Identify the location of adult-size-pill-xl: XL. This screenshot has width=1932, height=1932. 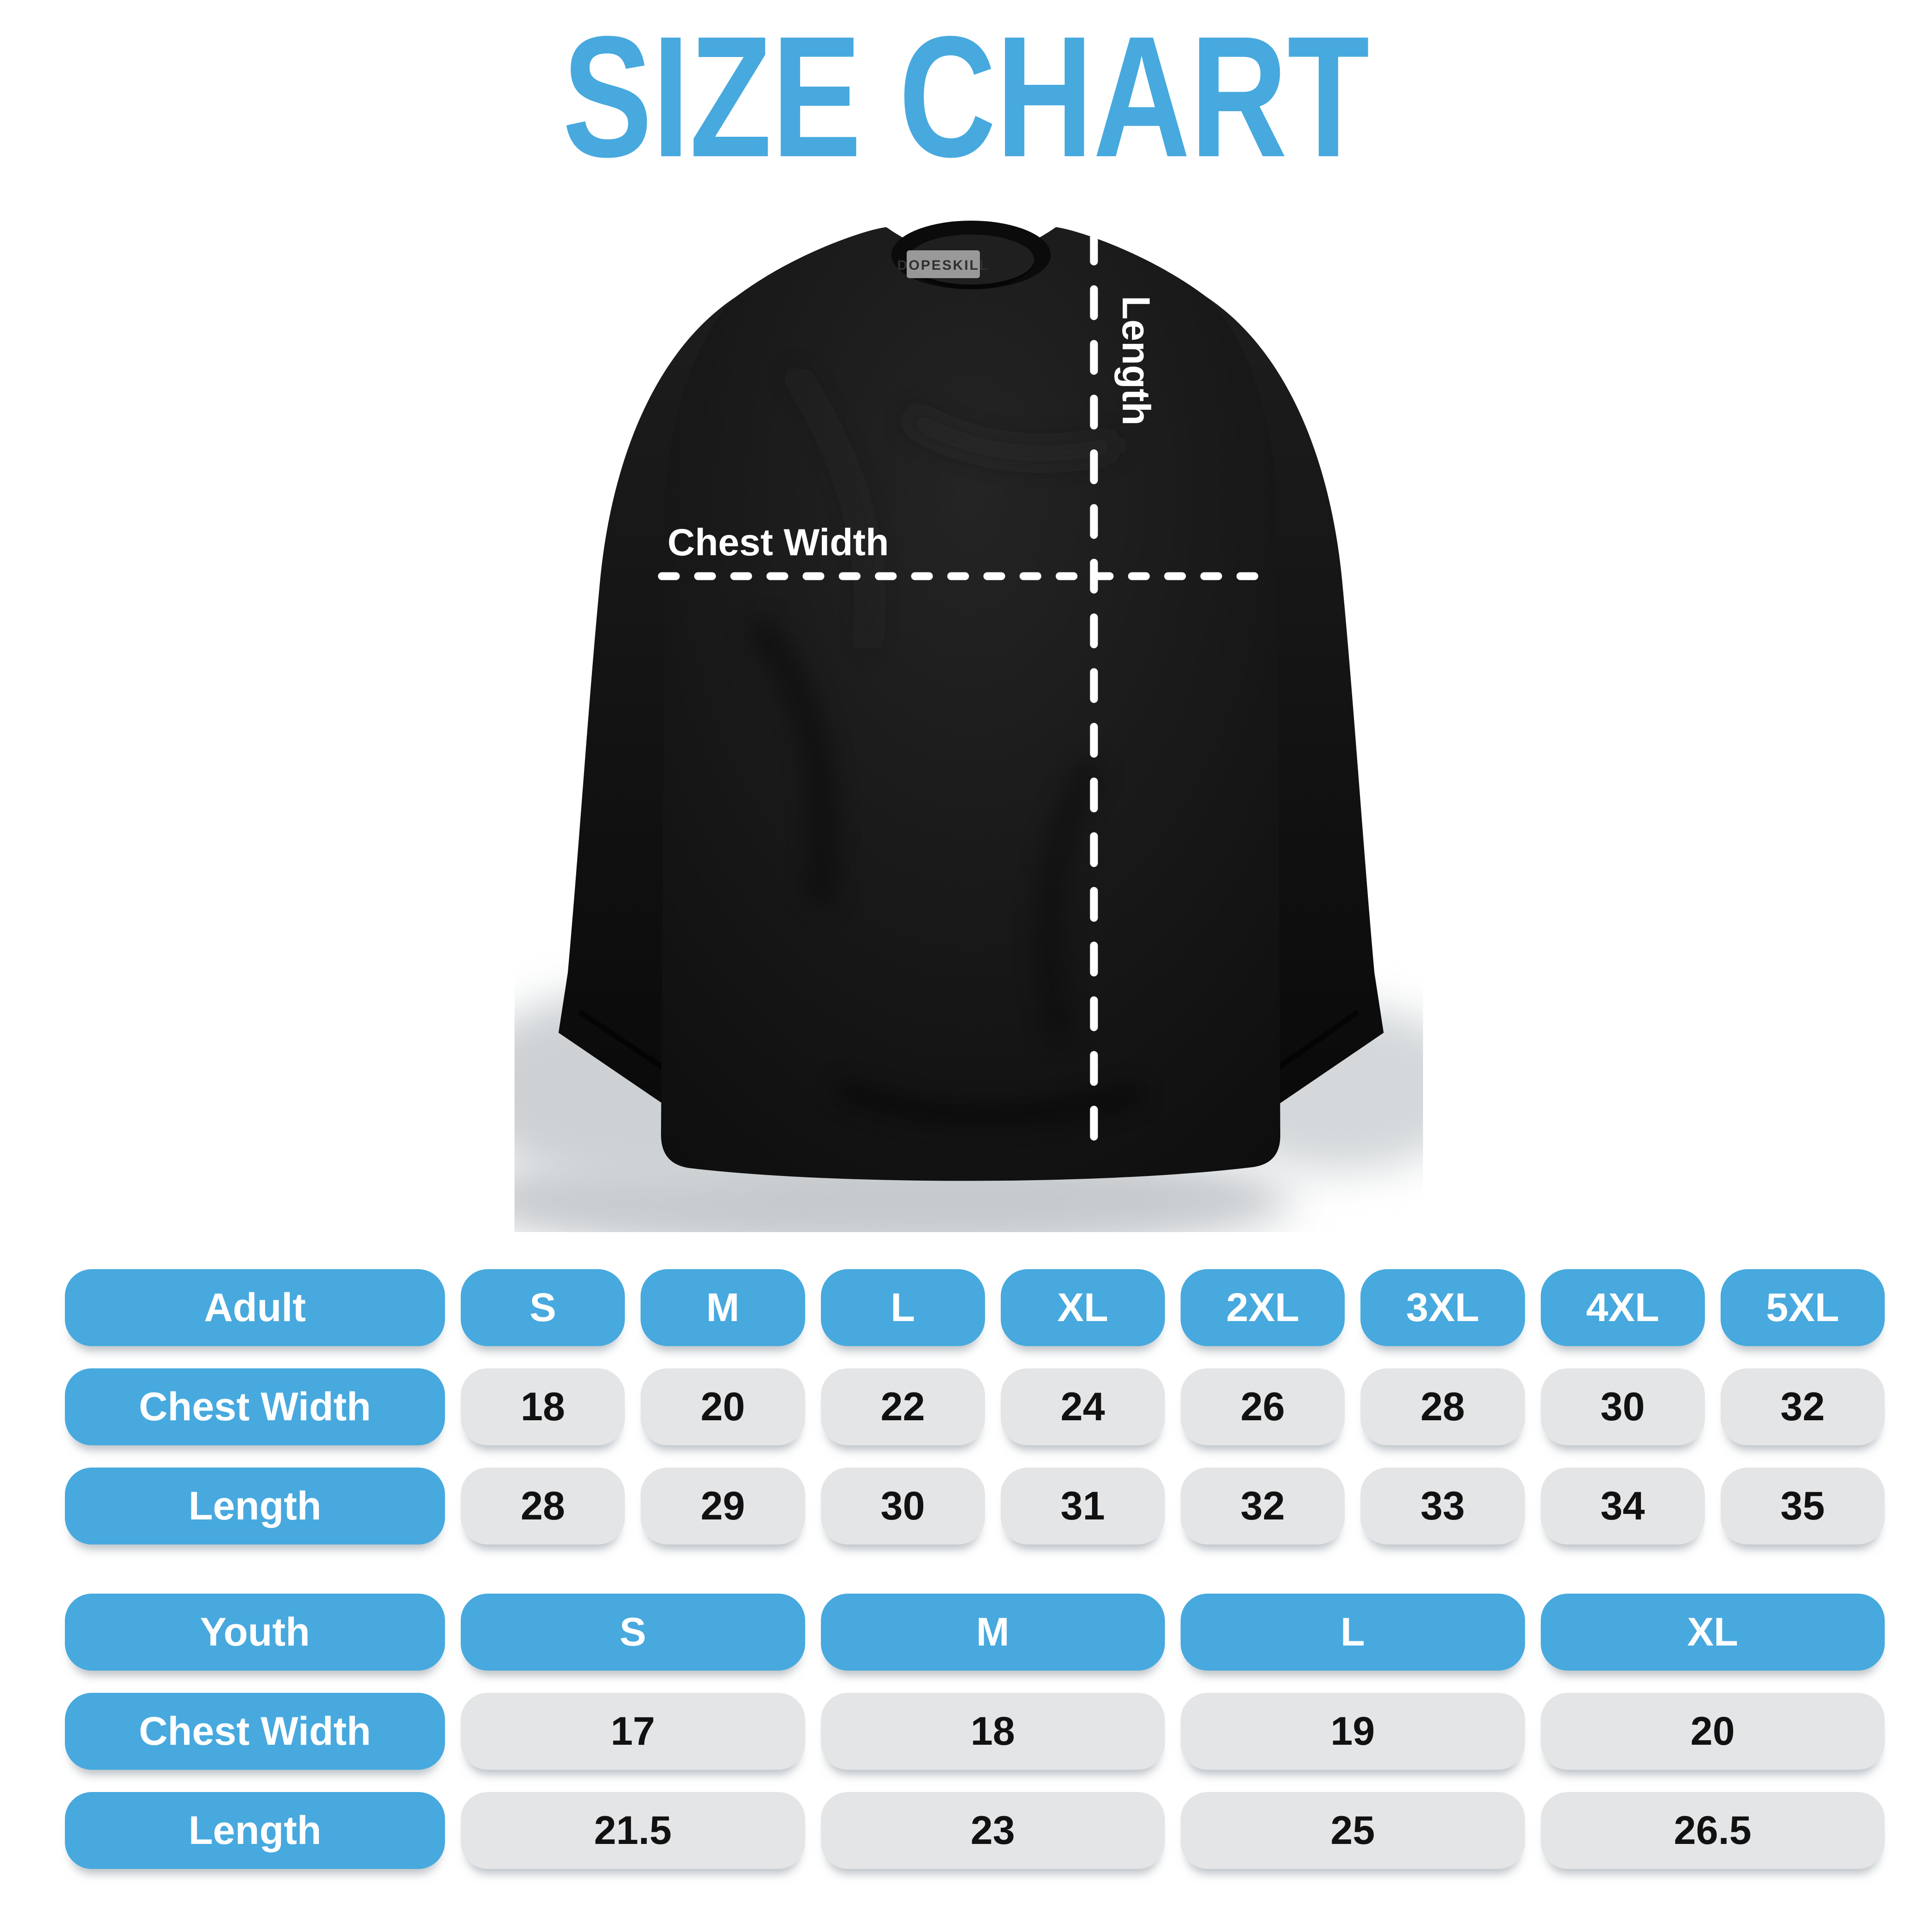
(1082, 1307).